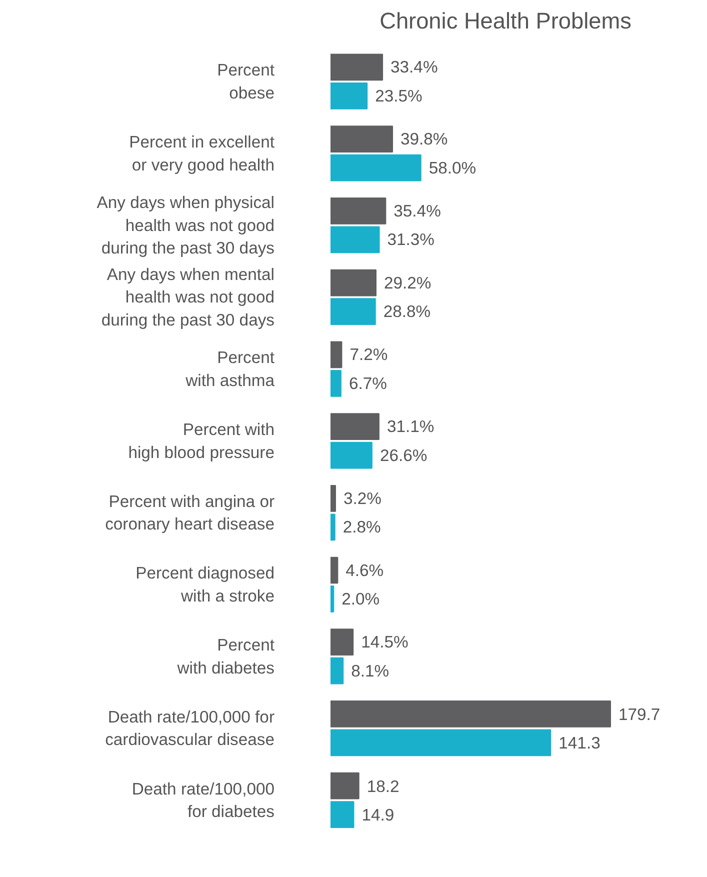  I want to click on y-tick-label: Percent in excellent or very good health, so click(202, 153).